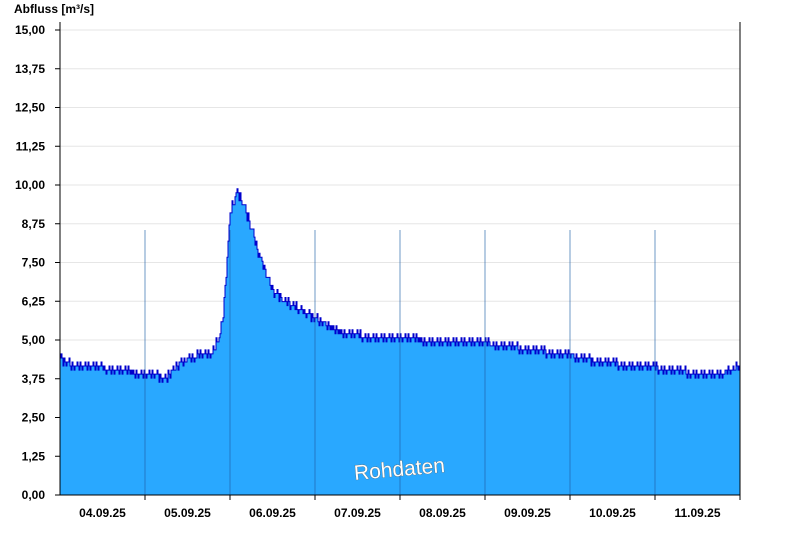 Image resolution: width=800 pixels, height=550 pixels. Describe the element at coordinates (34, 379) in the screenshot. I see `y-tick-label: 3,75` at that location.